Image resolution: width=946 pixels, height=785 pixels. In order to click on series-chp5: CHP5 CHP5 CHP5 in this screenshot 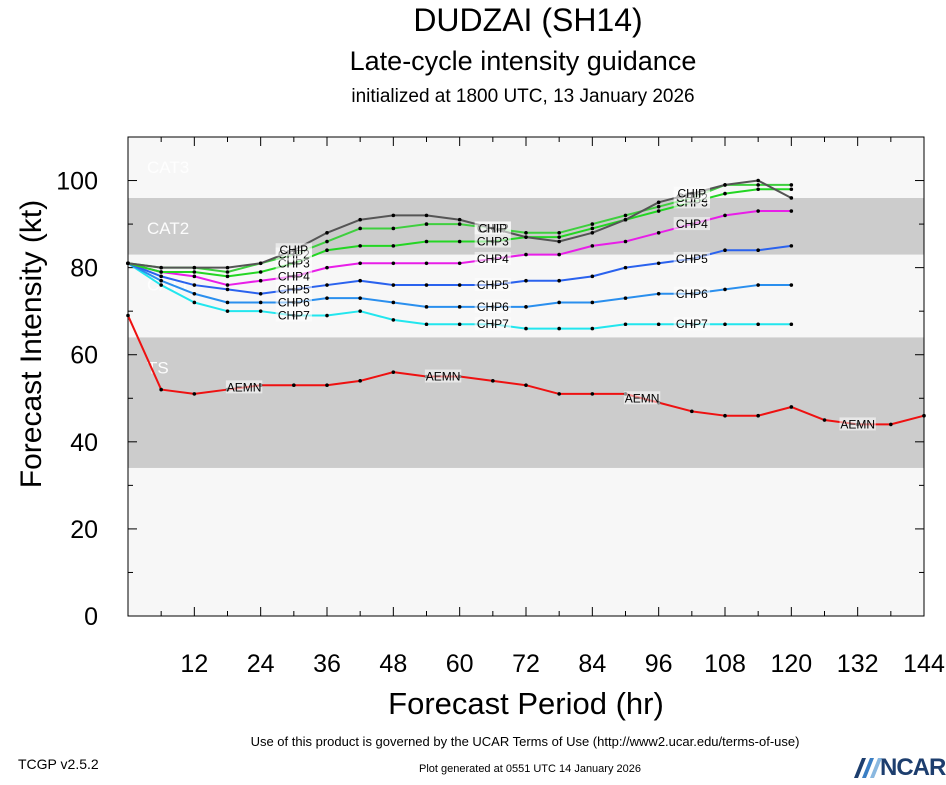, I will do `click(460, 270)`.